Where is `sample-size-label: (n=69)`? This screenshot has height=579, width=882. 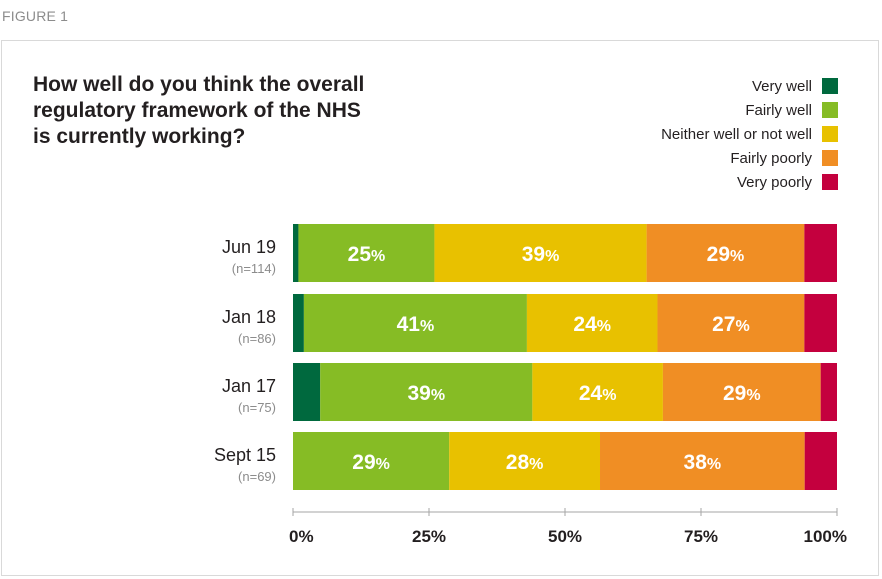
sample-size-label: (n=69) is located at coordinates (257, 476).